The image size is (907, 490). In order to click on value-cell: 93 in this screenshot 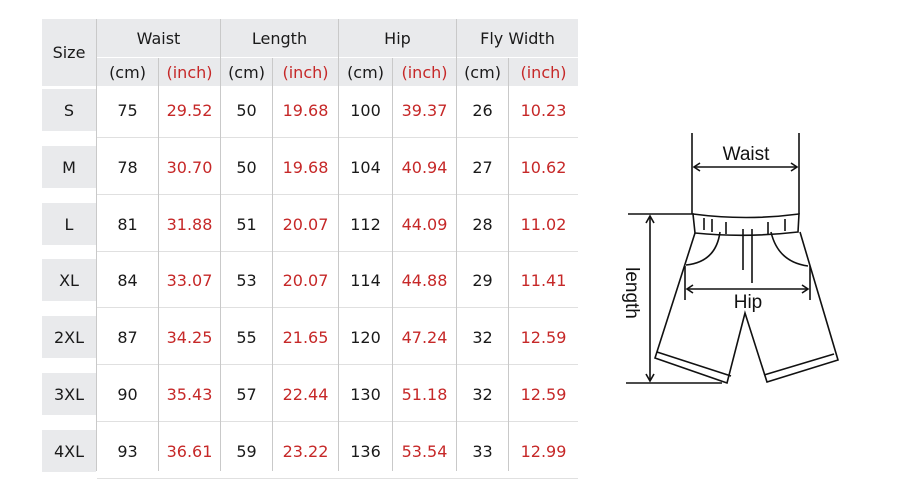, I will do `click(127, 451)`.